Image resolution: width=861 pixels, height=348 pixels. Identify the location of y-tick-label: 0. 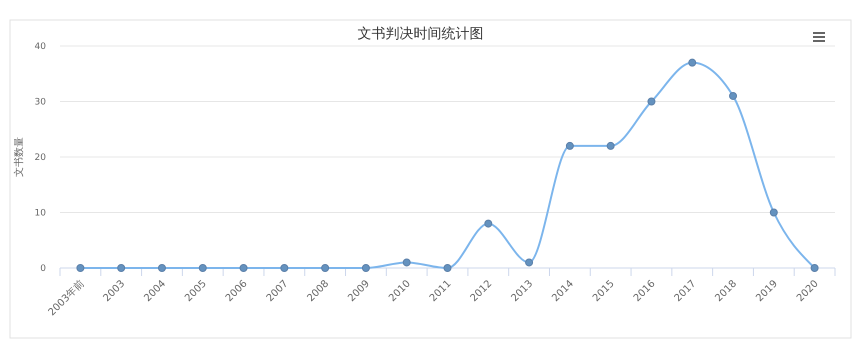
(43, 269).